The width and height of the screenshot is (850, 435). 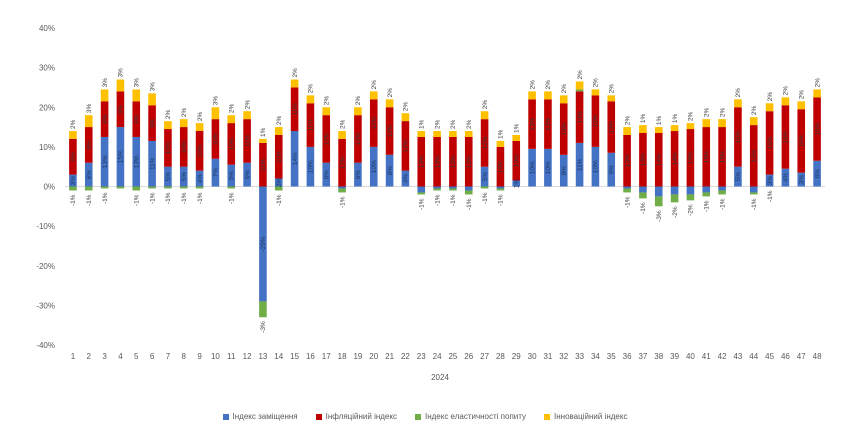 I want to click on y-tick-label: 30%, so click(x=47, y=68).